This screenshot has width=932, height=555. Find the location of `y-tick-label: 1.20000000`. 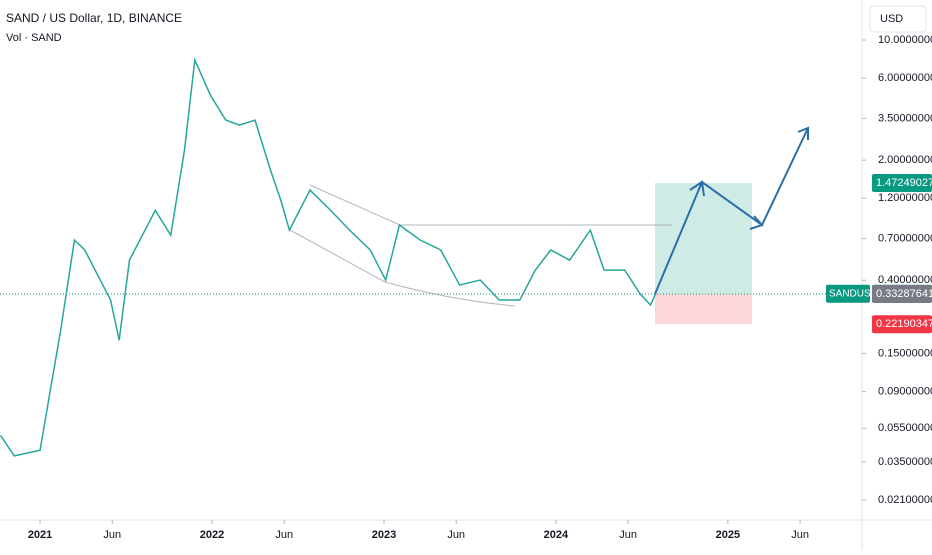

y-tick-label: 1.20000000 is located at coordinates (905, 198).